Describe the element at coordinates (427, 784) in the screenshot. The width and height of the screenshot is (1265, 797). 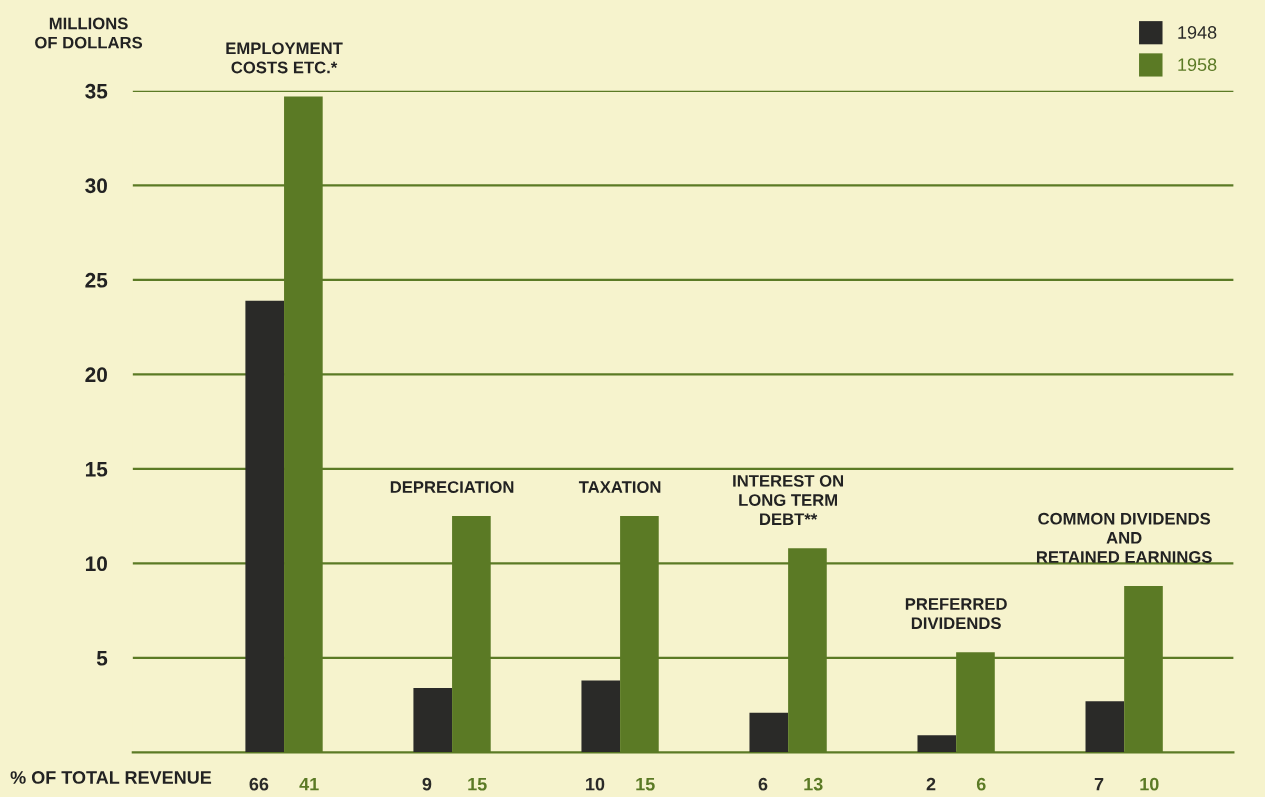
I see `text: 9` at that location.